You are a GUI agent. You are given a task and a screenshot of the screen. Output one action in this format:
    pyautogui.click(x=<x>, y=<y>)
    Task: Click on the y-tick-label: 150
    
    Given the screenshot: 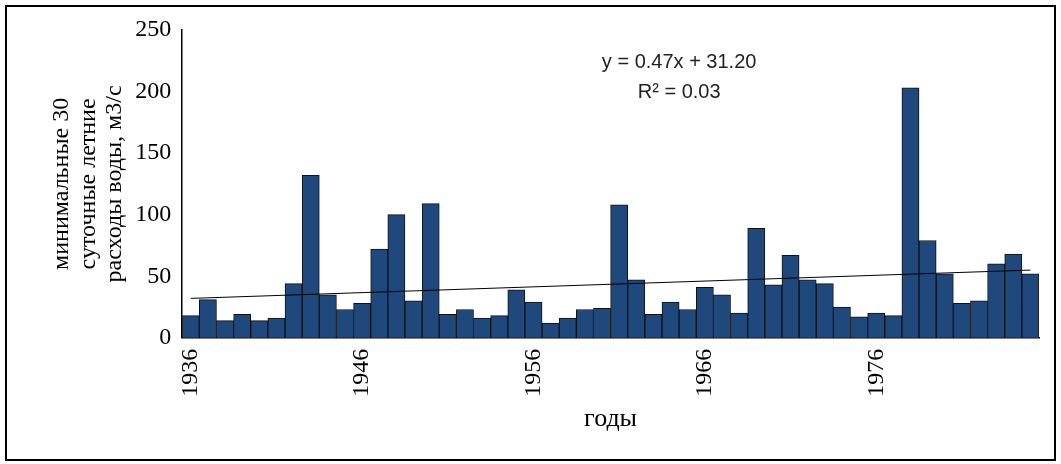 What is the action you would take?
    pyautogui.click(x=153, y=151)
    